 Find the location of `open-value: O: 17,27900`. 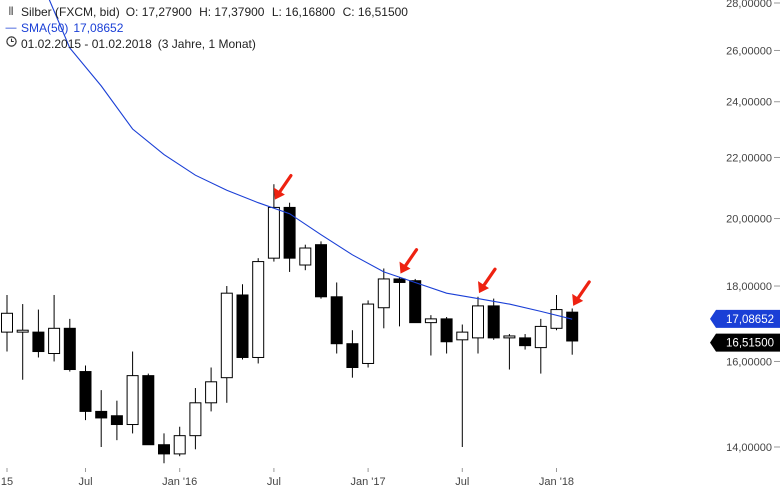

open-value: O: 17,27900 is located at coordinates (158, 12).